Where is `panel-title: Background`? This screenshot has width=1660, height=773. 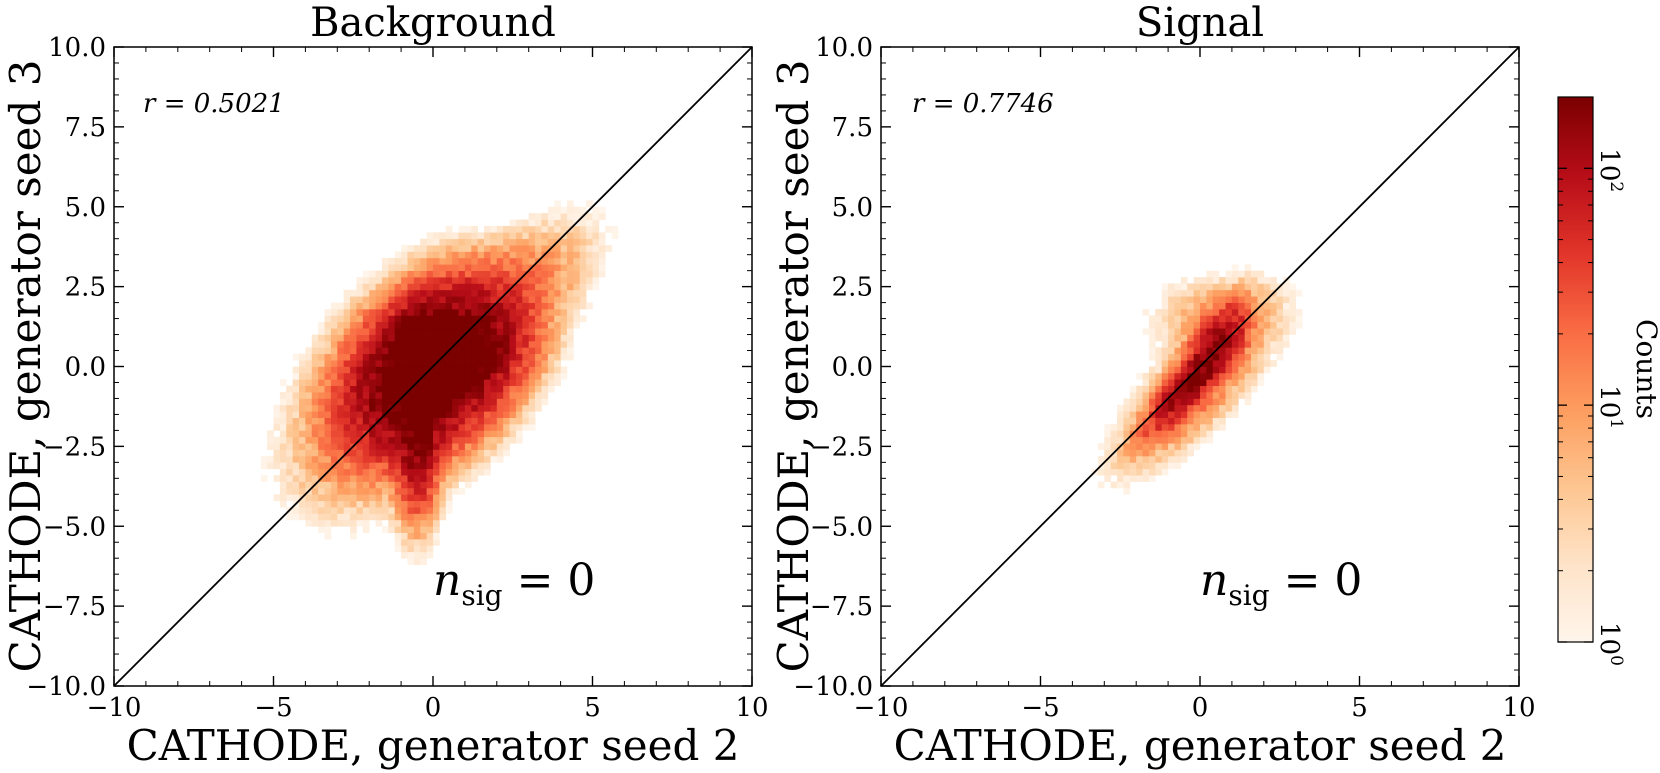
panel-title: Background is located at coordinates (433, 23).